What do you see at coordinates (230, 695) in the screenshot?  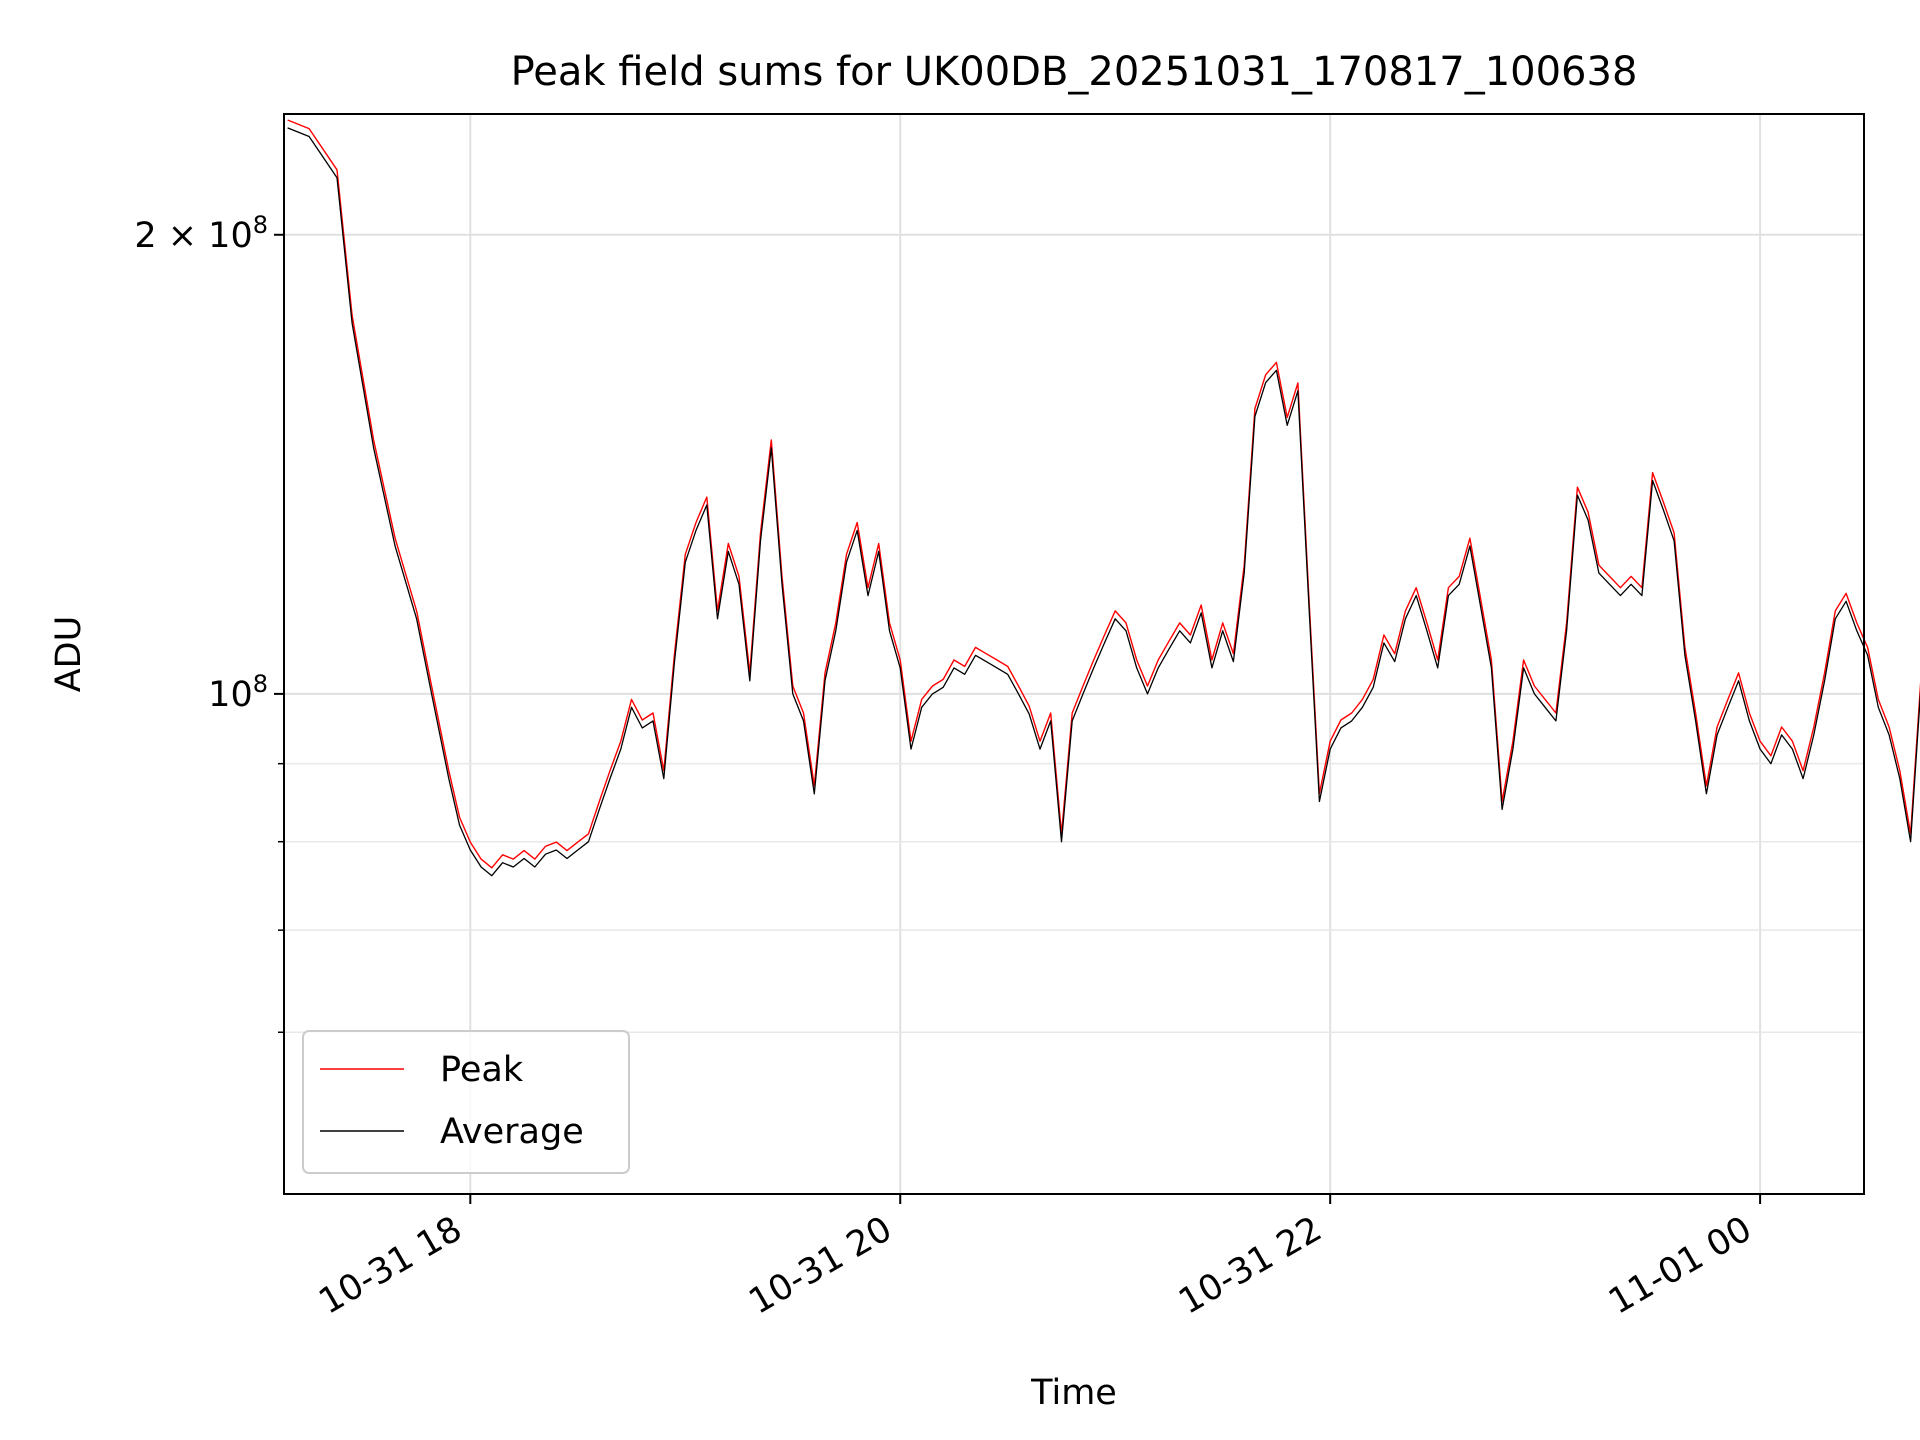 I see `y-tick-label-base: 10` at bounding box center [230, 695].